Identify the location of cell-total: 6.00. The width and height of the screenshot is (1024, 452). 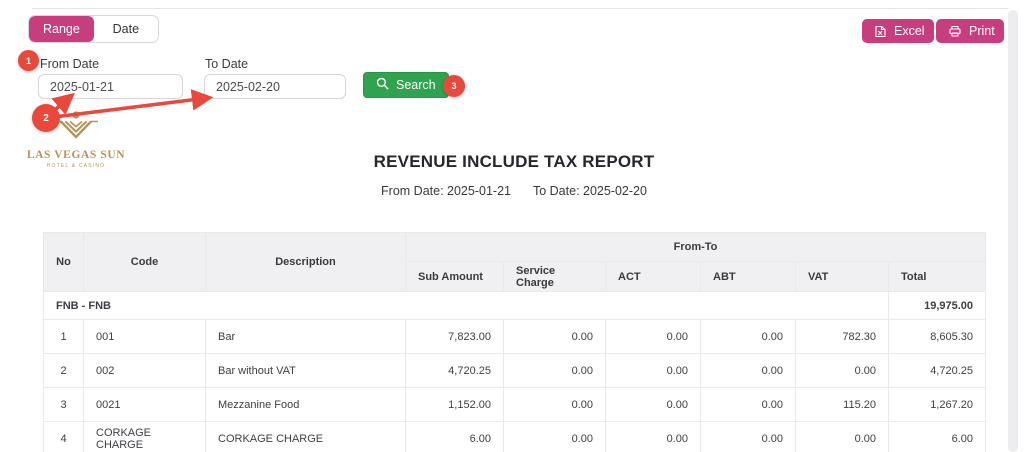
(937, 436).